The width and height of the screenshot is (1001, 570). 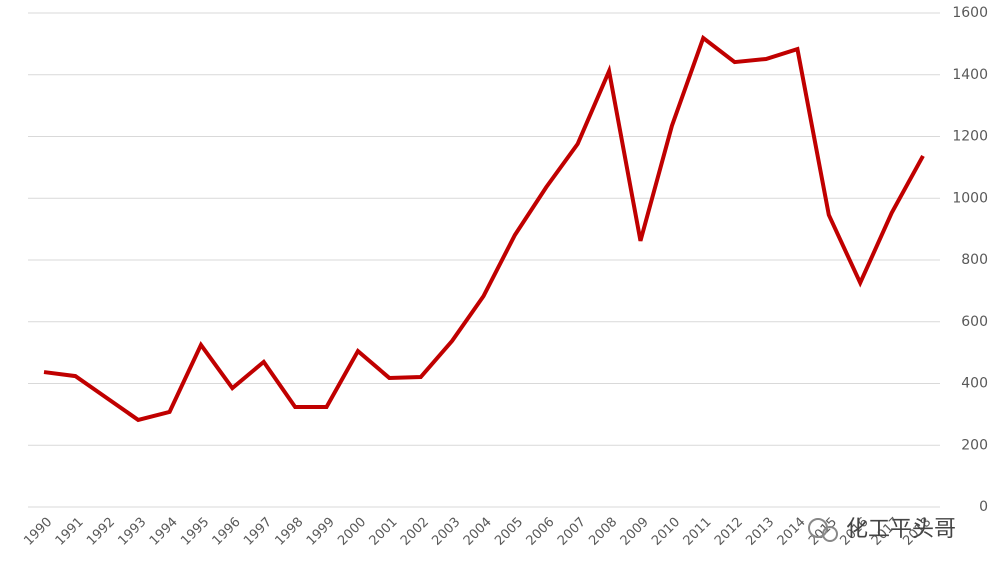 What do you see at coordinates (830, 534) in the screenshot?
I see `watermark-icon` at bounding box center [830, 534].